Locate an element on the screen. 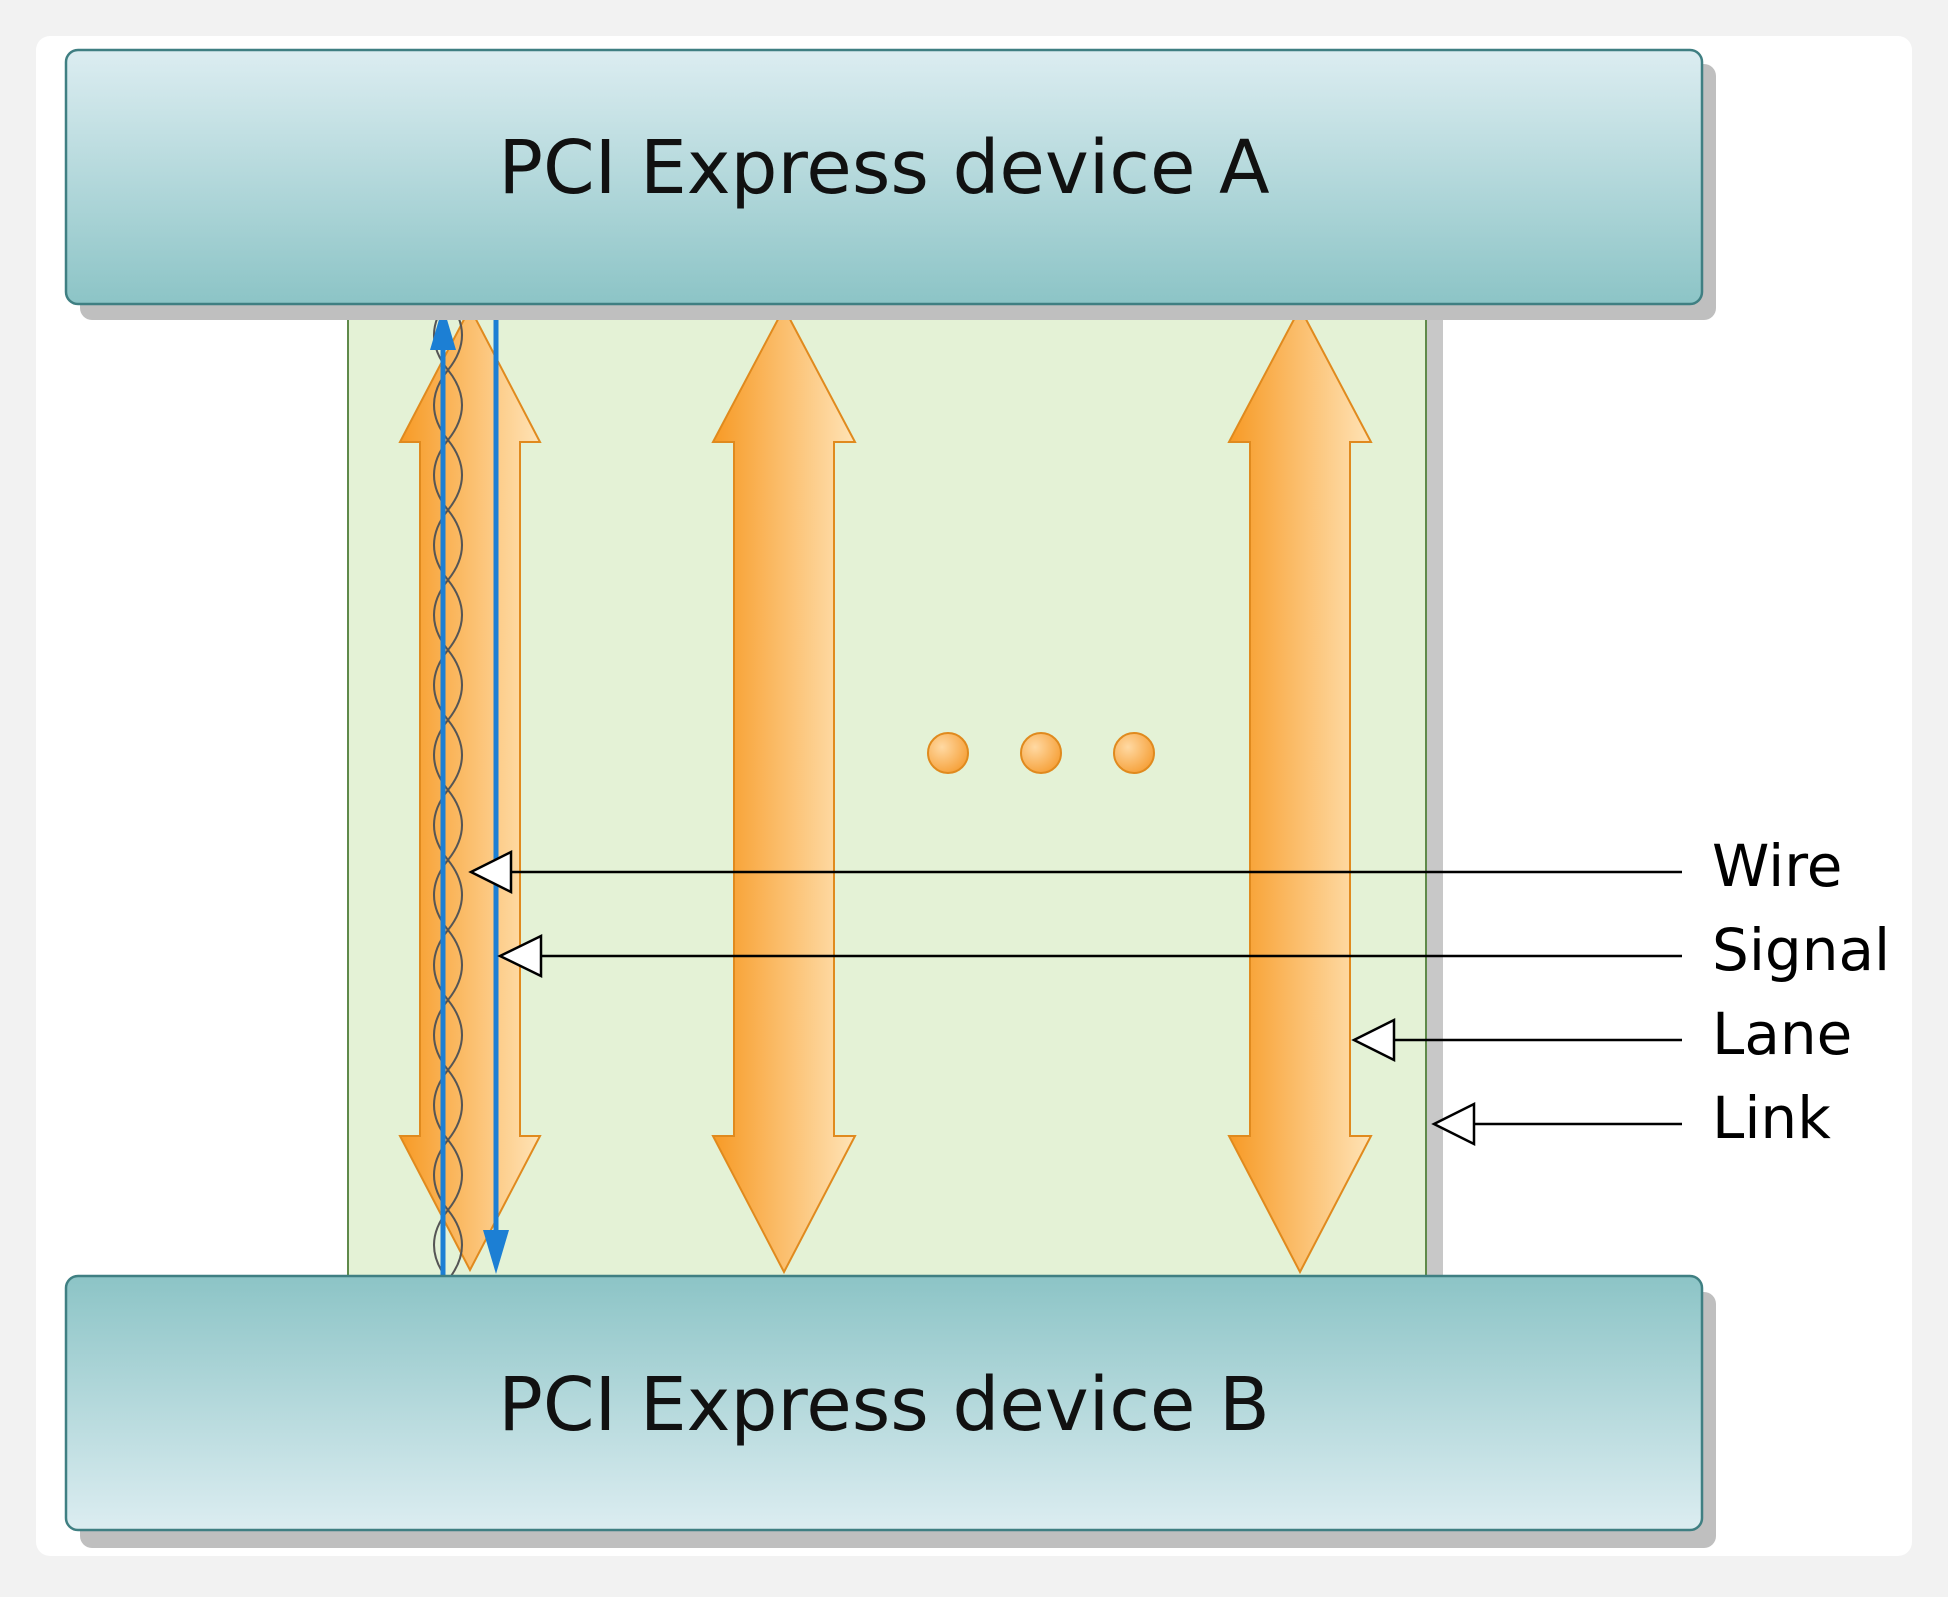  wire-strand-b is located at coordinates (448, 790).